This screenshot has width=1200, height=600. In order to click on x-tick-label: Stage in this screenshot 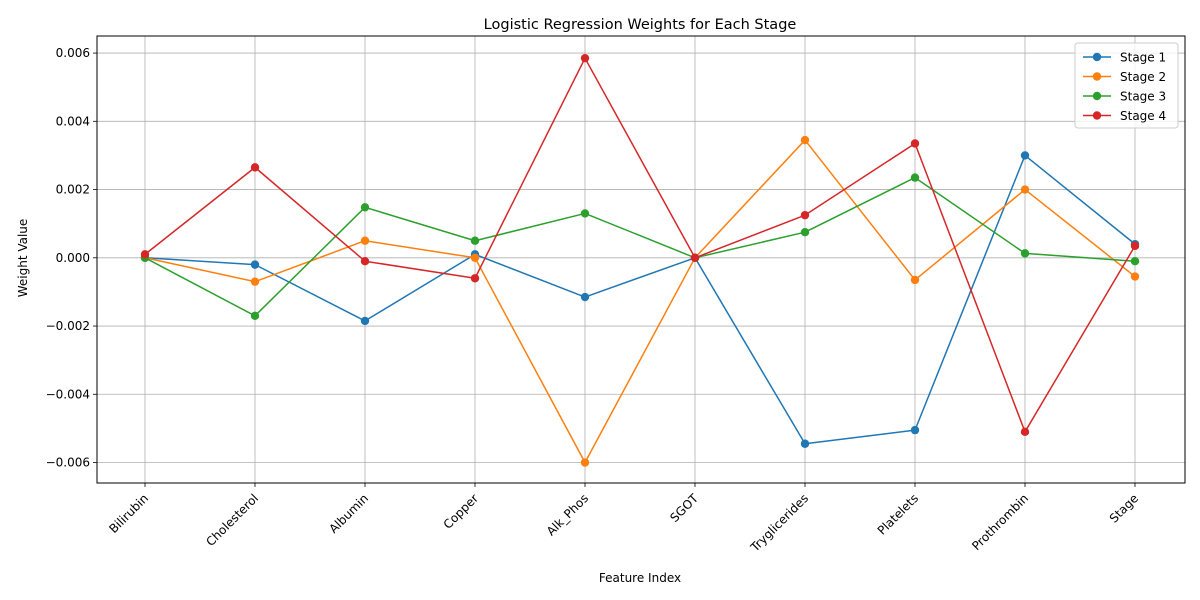, I will do `click(1124, 508)`.